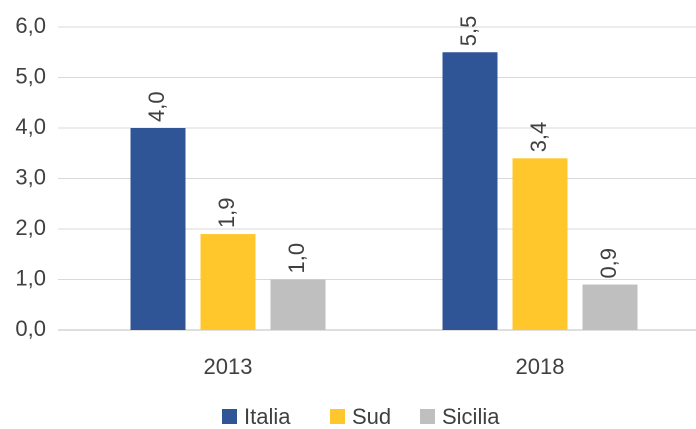  Describe the element at coordinates (226, 212) in the screenshot. I see `value-label: 1,9` at that location.